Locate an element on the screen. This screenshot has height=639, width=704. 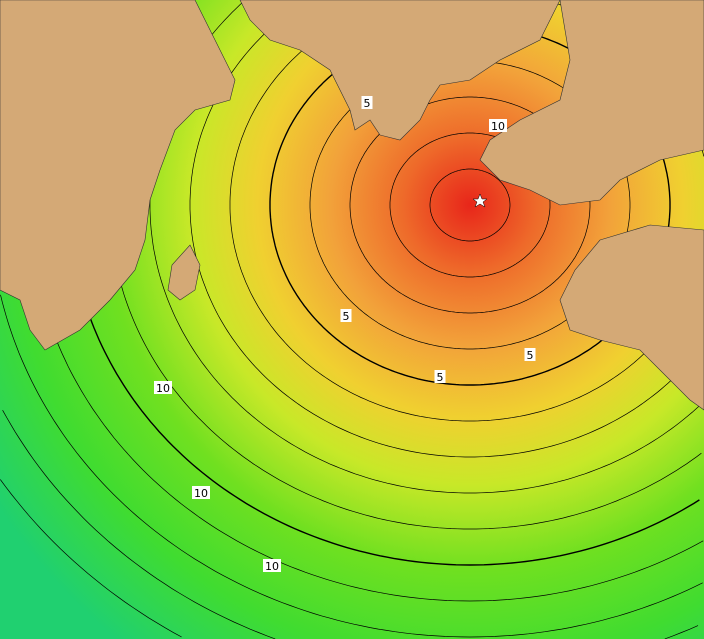
arabia-asia is located at coordinates (400, 70).